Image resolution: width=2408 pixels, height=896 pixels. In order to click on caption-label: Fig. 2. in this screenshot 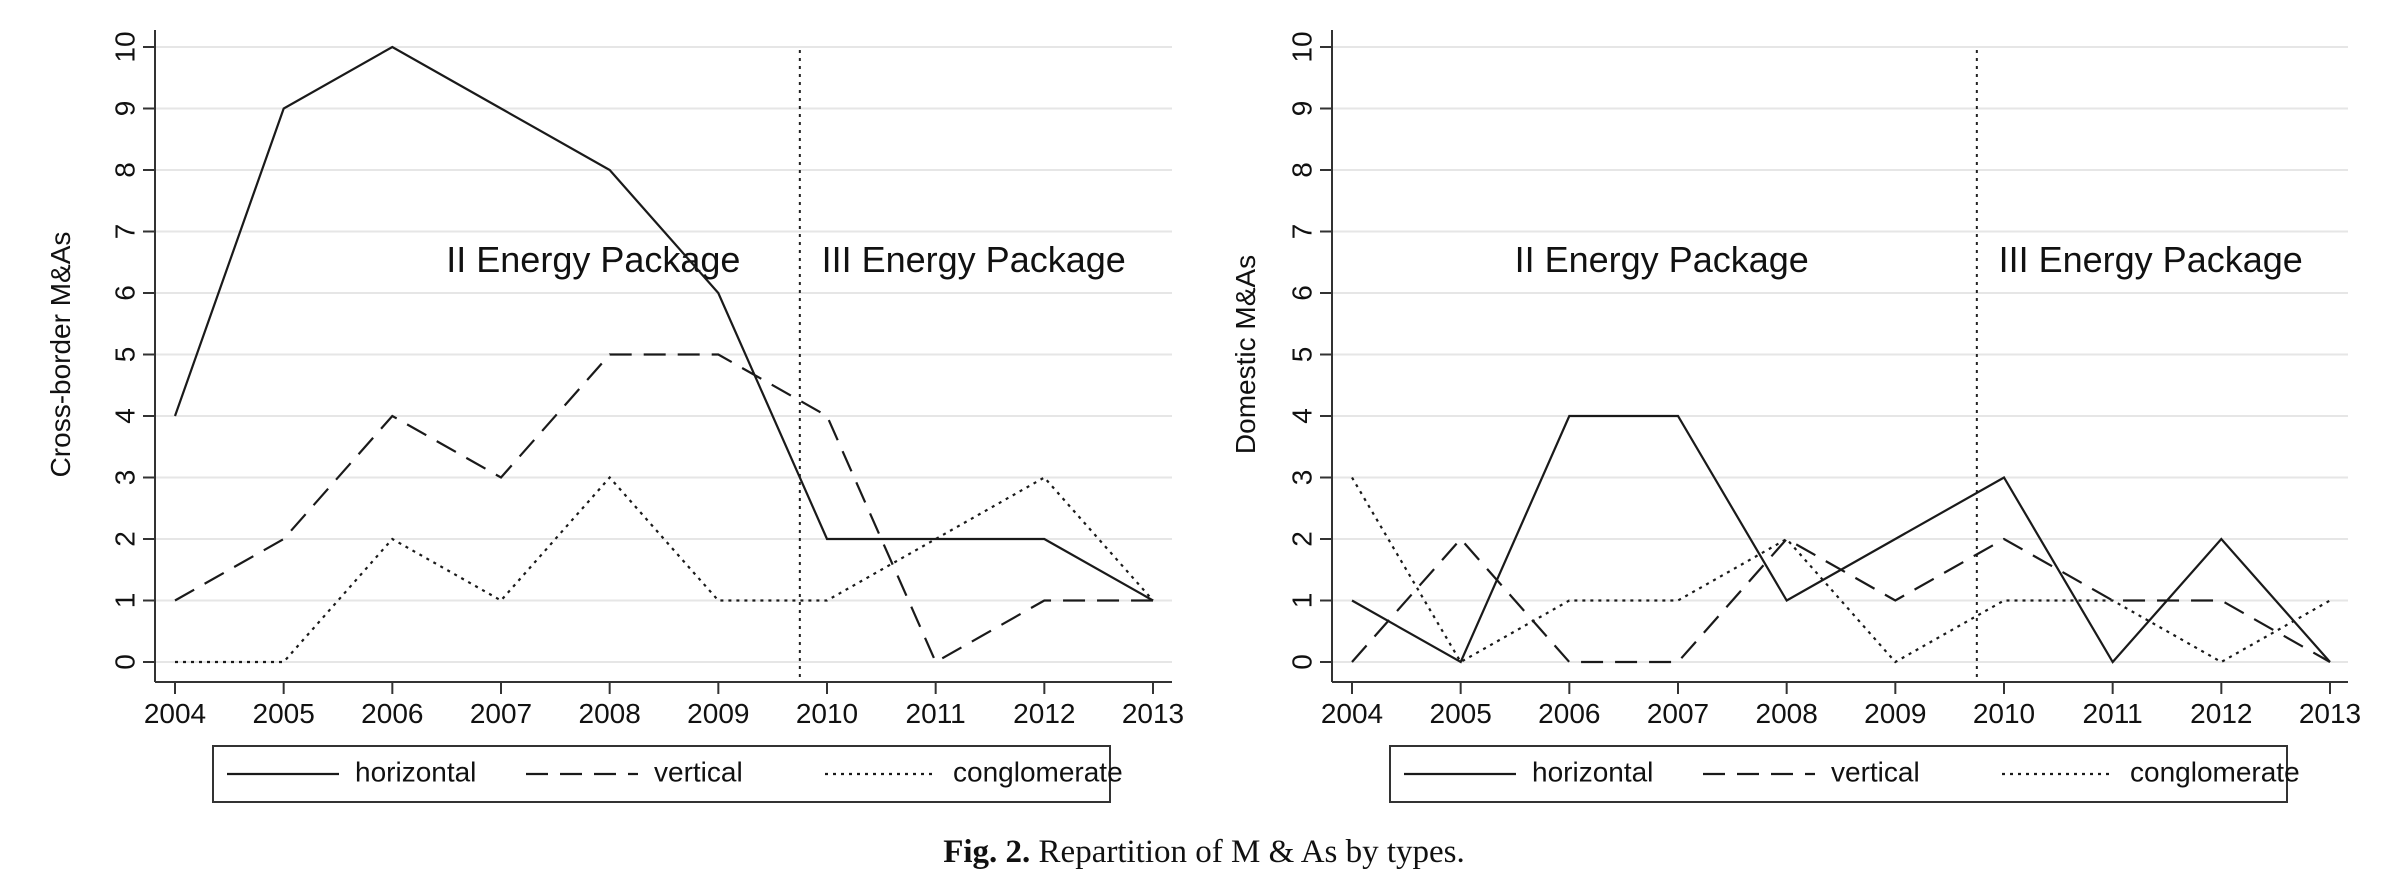, I will do `click(987, 852)`.